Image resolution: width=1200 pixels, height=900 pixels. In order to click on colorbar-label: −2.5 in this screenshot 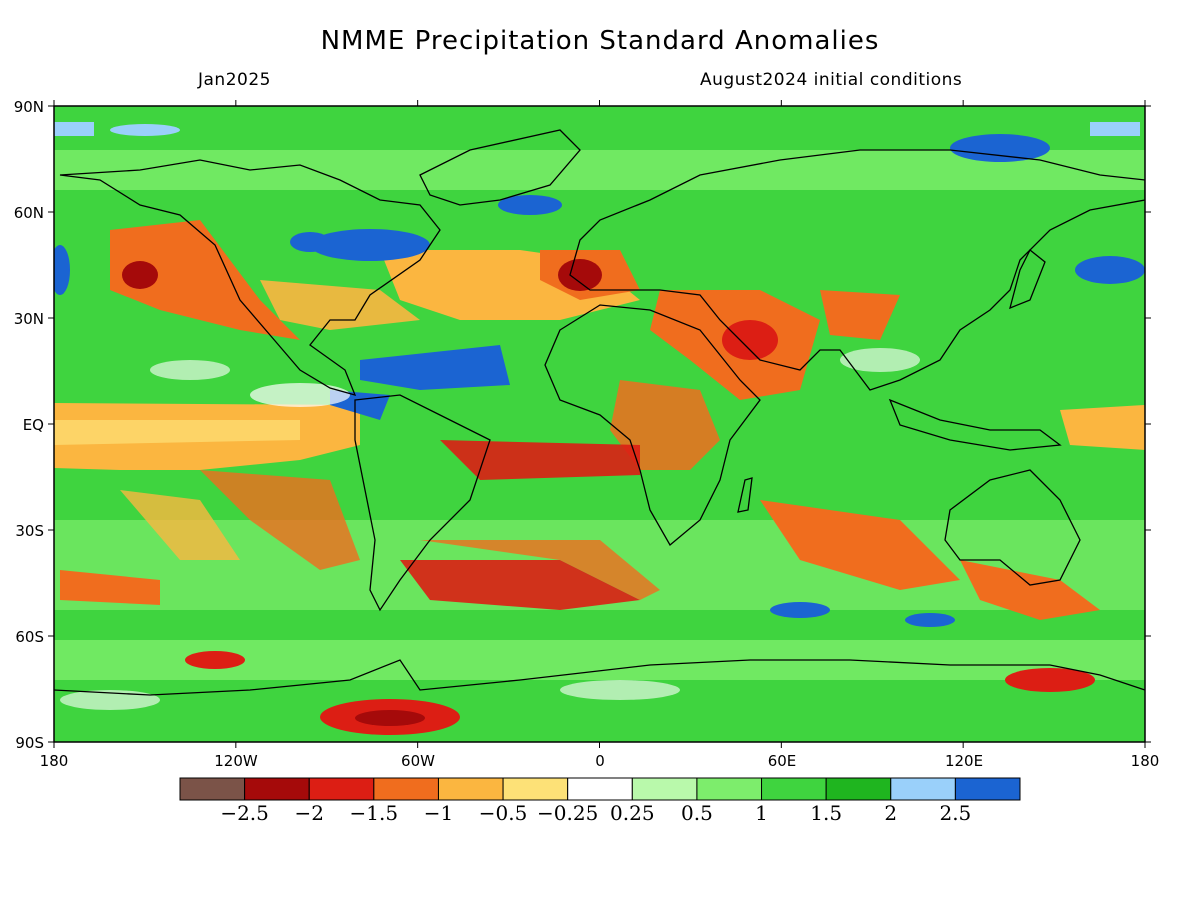, I will do `click(244, 813)`.